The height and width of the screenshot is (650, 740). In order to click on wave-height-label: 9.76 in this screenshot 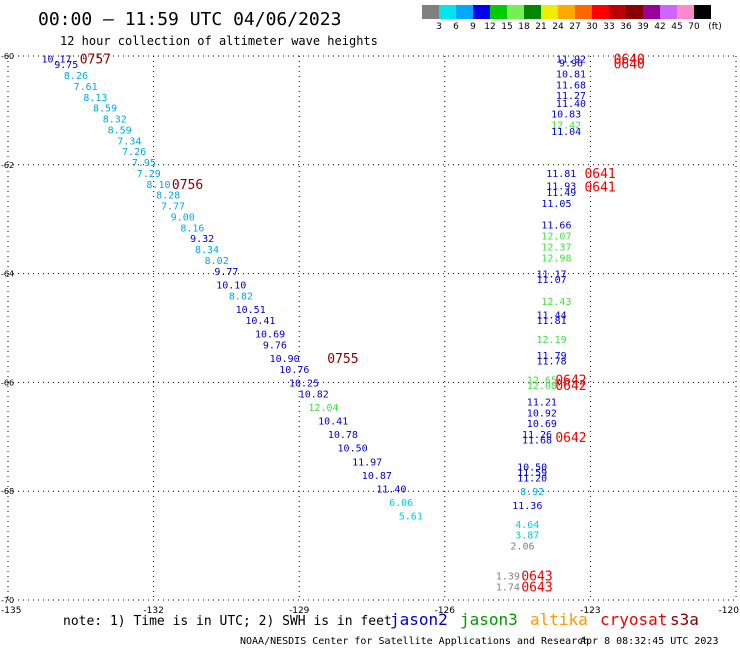, I will do `click(275, 345)`.